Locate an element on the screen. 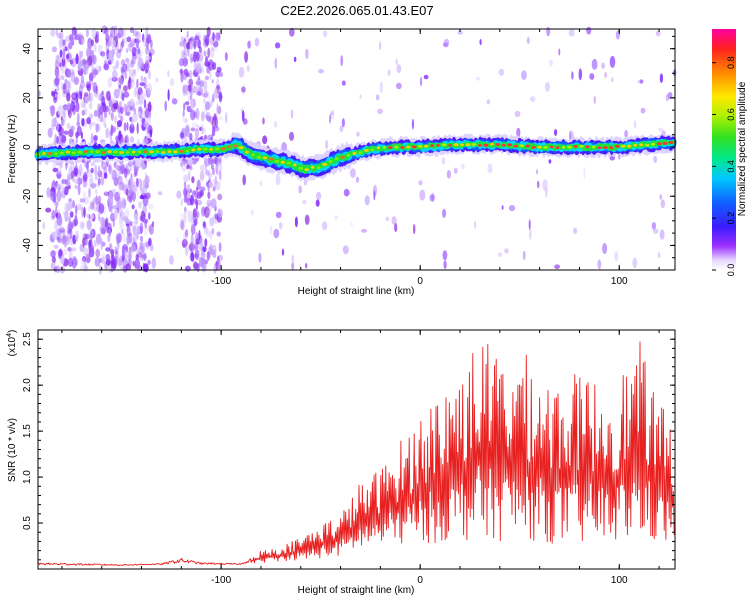  snr-y-tick-label: 0.5 is located at coordinates (27, 523).